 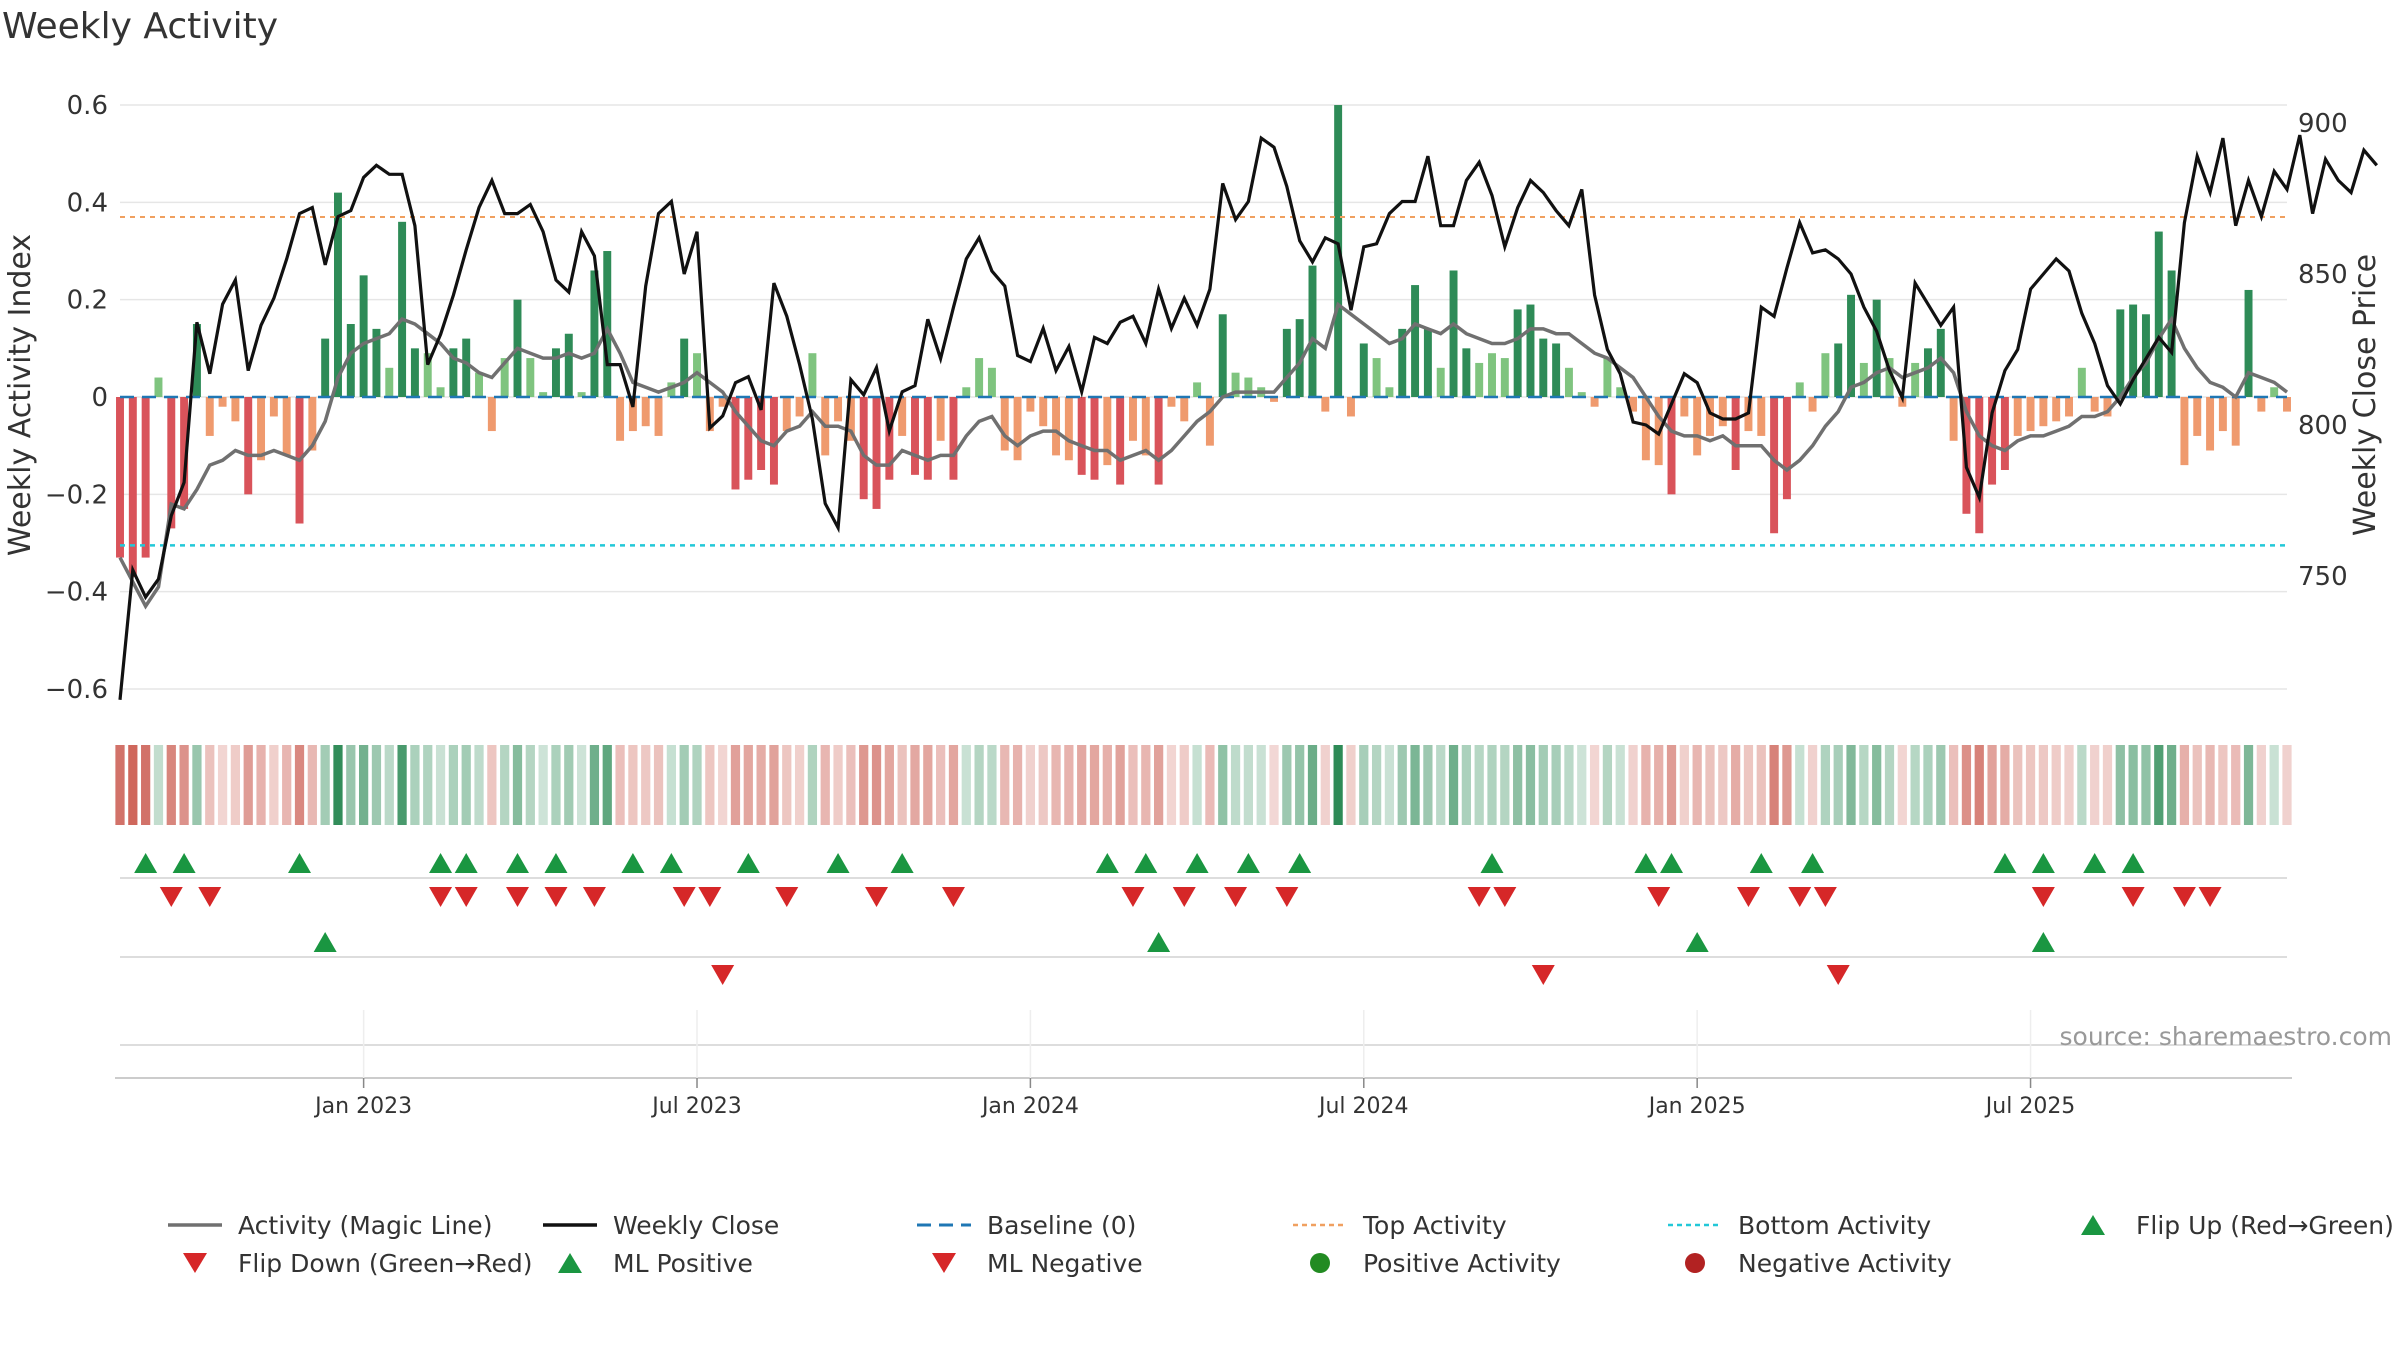 I want to click on x-tick-label: Jul 2023, so click(x=696, y=1106).